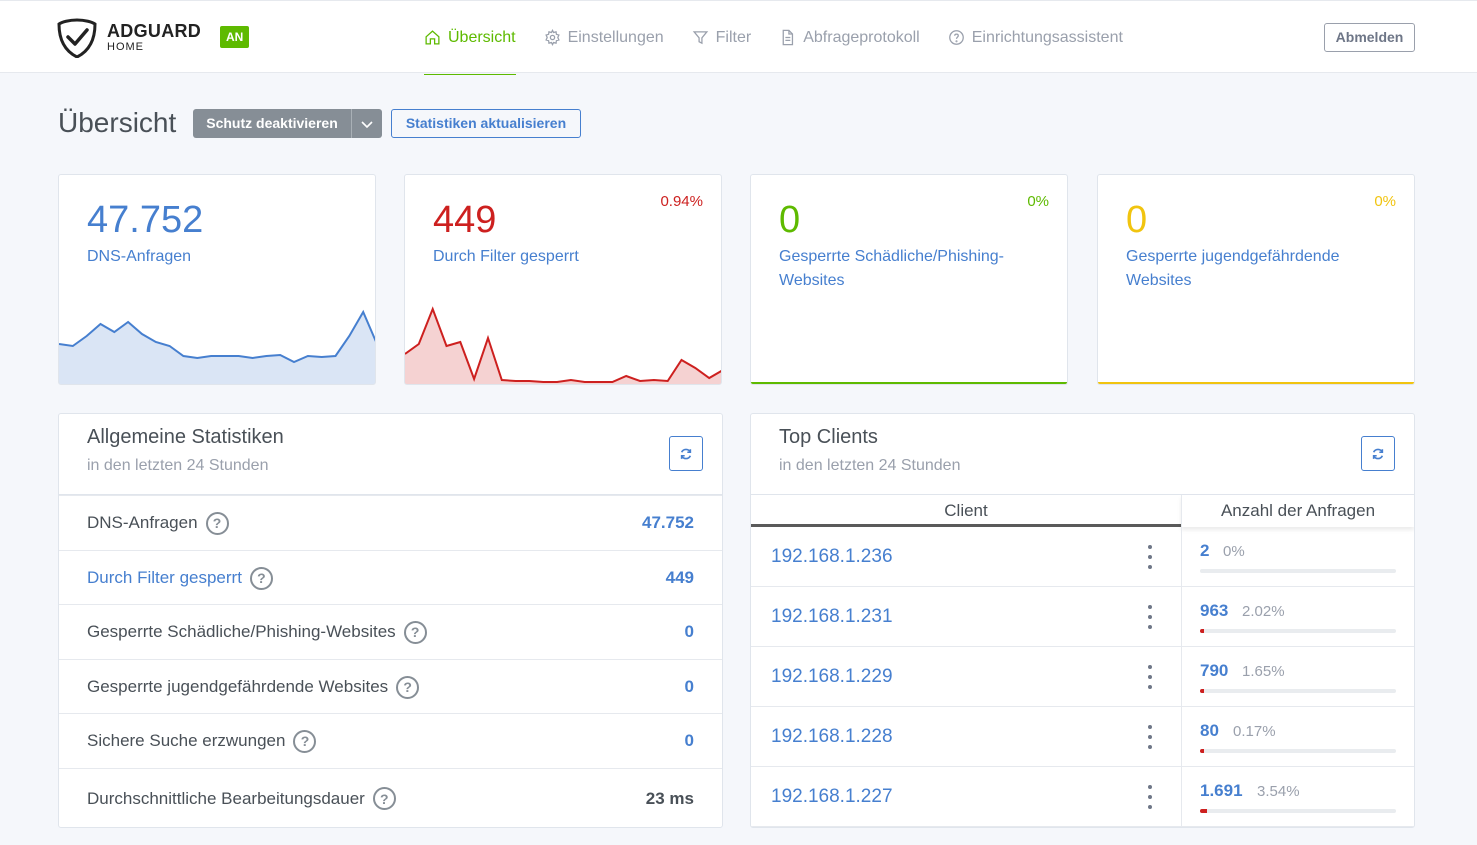 The image size is (1477, 845). I want to click on nav-item-setup-guide: Einrichtungsassistent, so click(1035, 37).